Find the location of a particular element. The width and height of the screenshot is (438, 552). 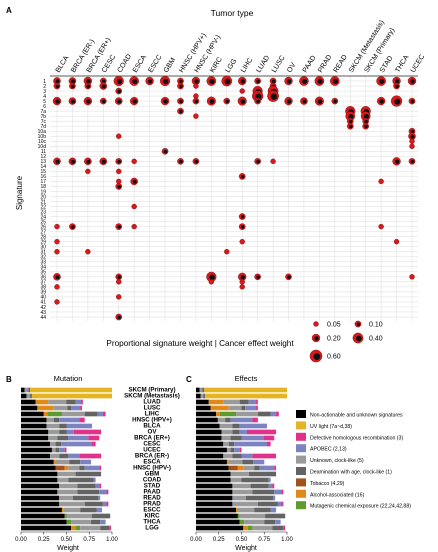

y-tick-label: 36 is located at coordinates (43, 278).